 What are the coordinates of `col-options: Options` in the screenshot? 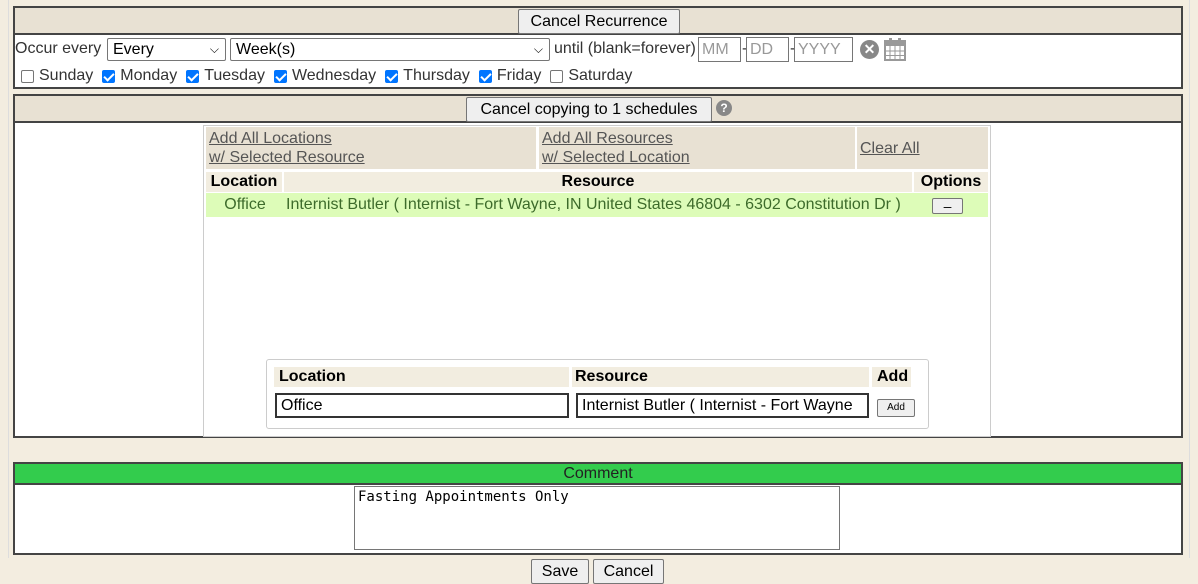 It's located at (951, 182).